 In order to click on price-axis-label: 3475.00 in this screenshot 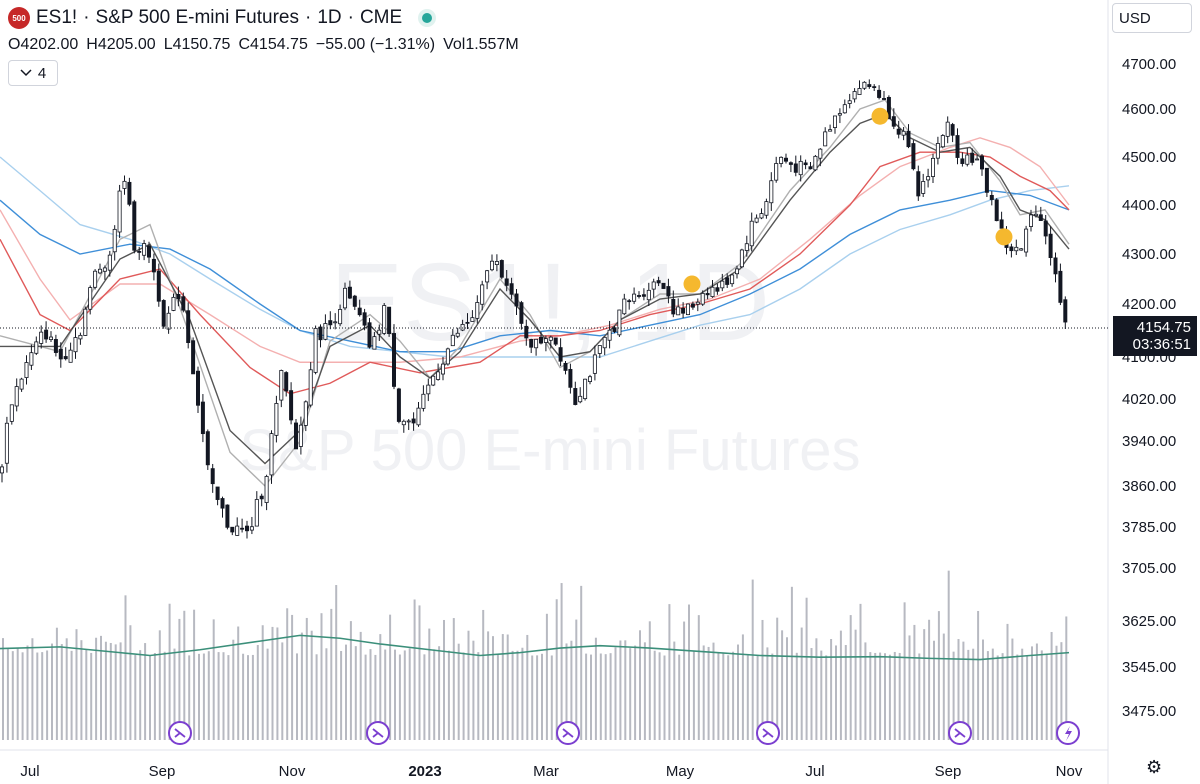, I will do `click(1149, 711)`.